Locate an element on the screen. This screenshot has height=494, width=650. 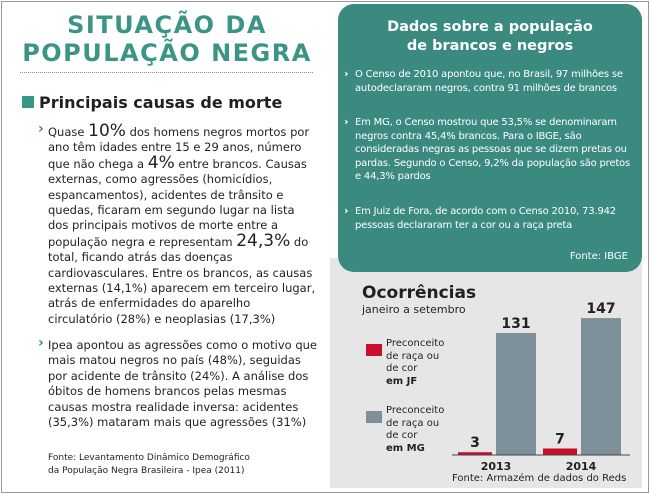
bar-mg-2013 is located at coordinates (516, 394).